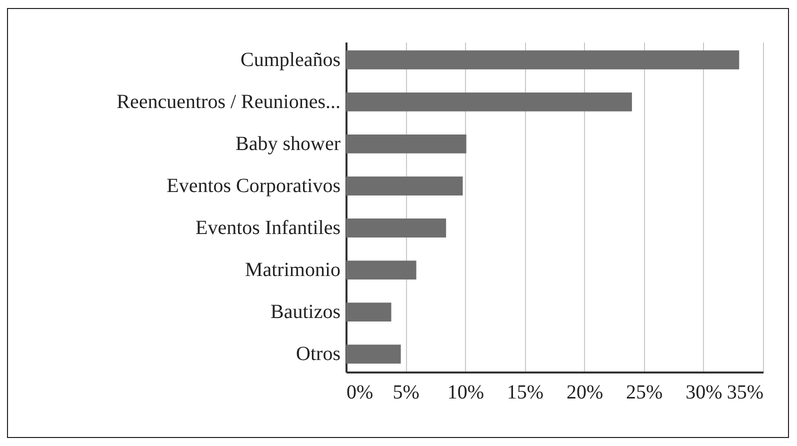 The image size is (797, 446). I want to click on y-tick-label: Cumpleaños, so click(290, 59).